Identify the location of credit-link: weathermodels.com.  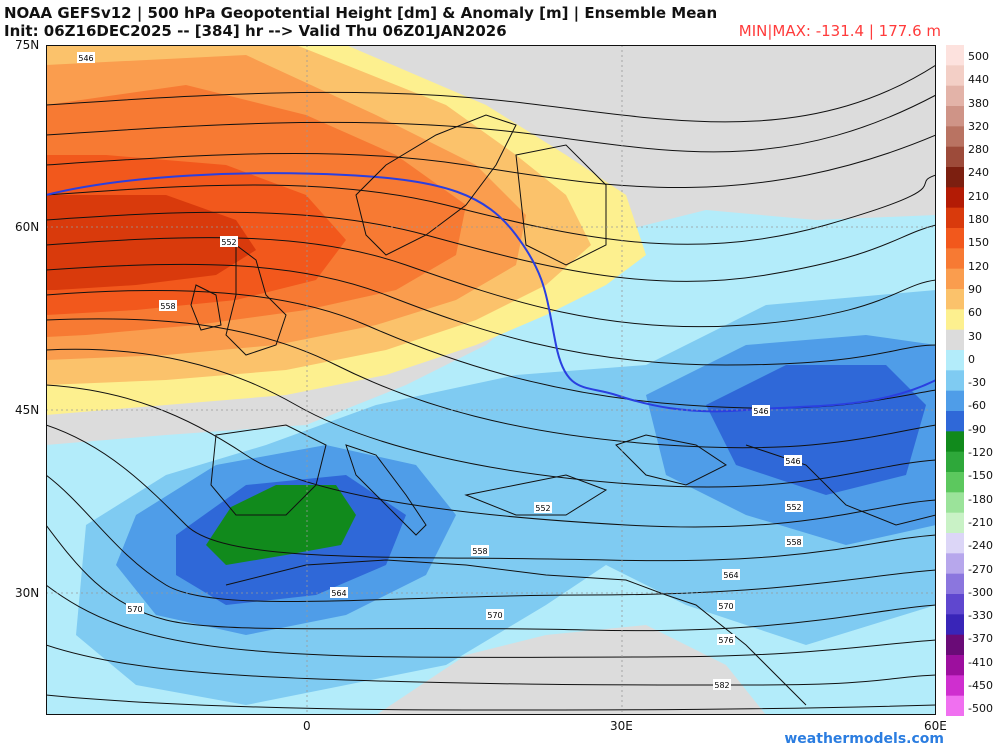
(864, 739).